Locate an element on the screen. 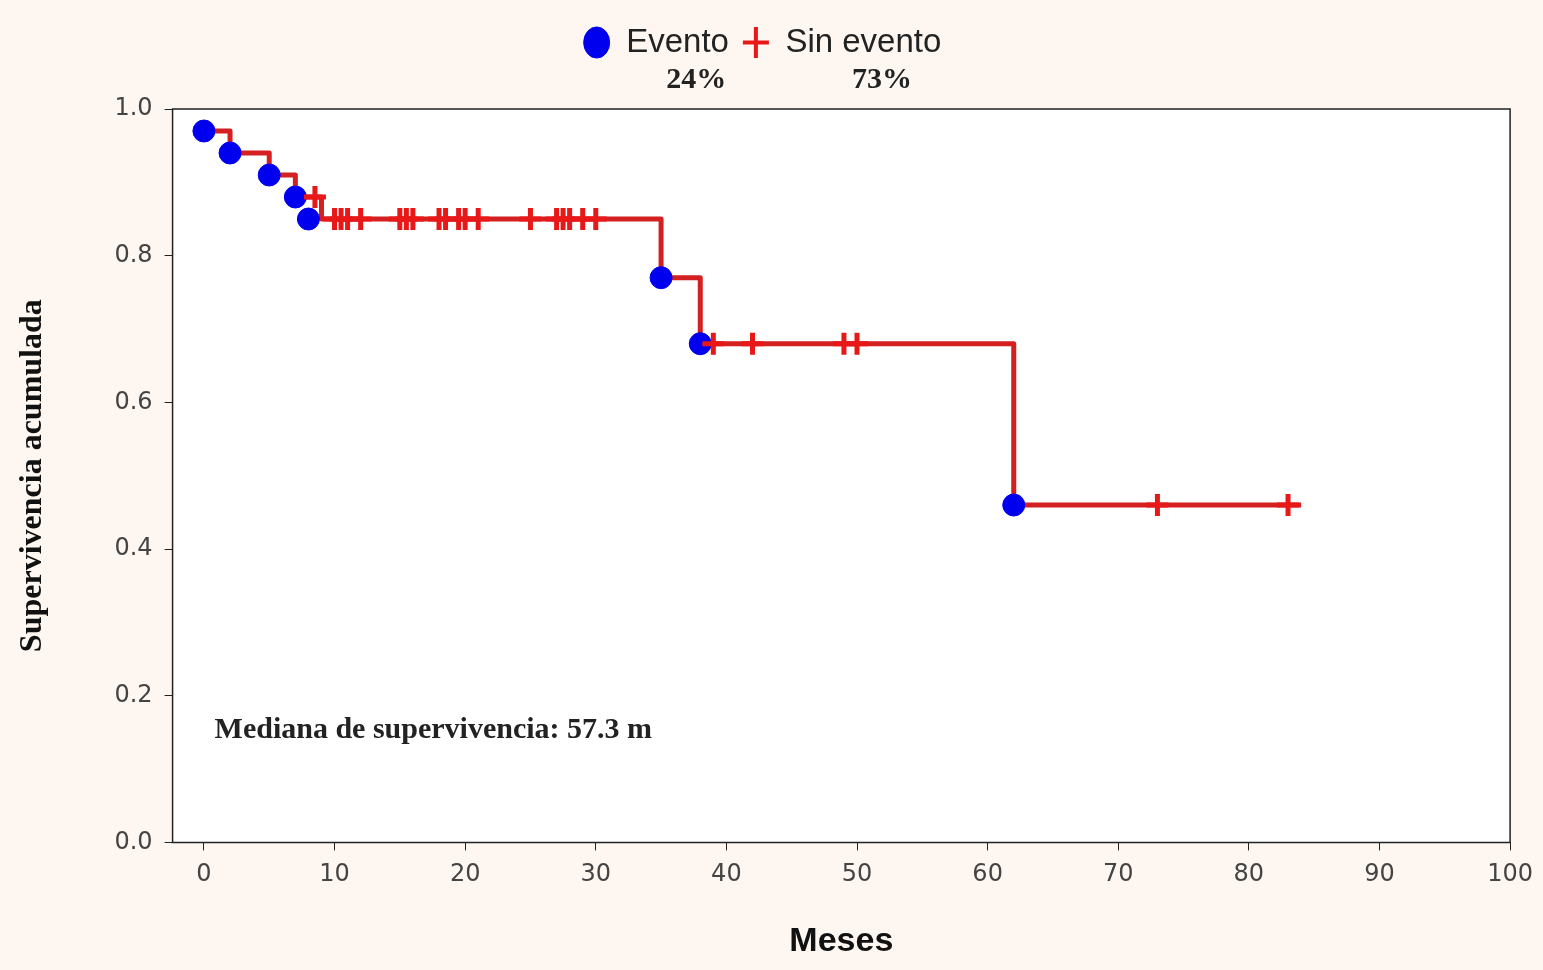  legend-label: Evento is located at coordinates (677, 40).